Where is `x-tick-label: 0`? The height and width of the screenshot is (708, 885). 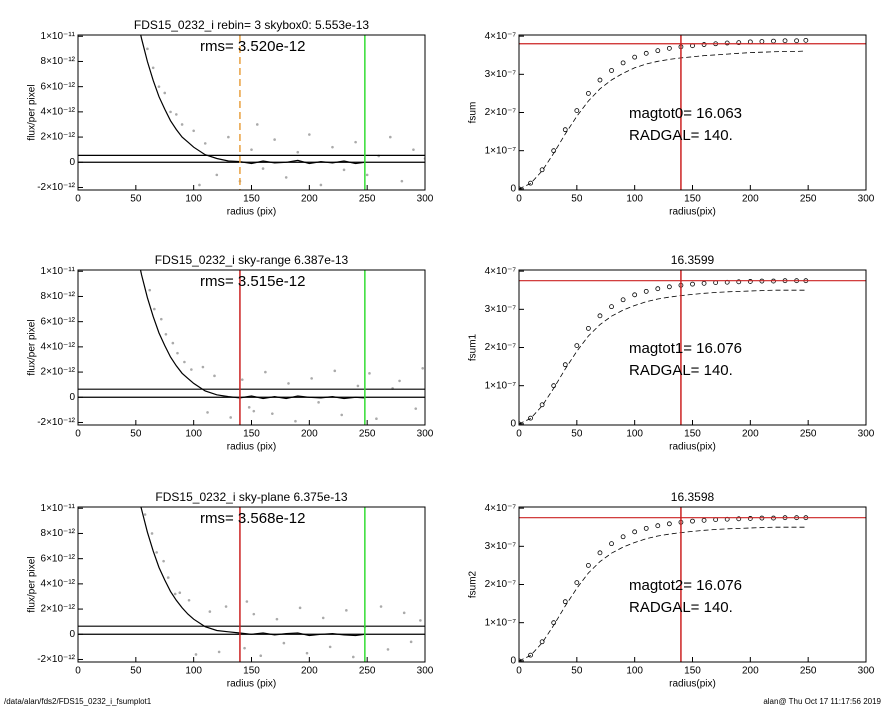
x-tick-label: 0 is located at coordinates (519, 199).